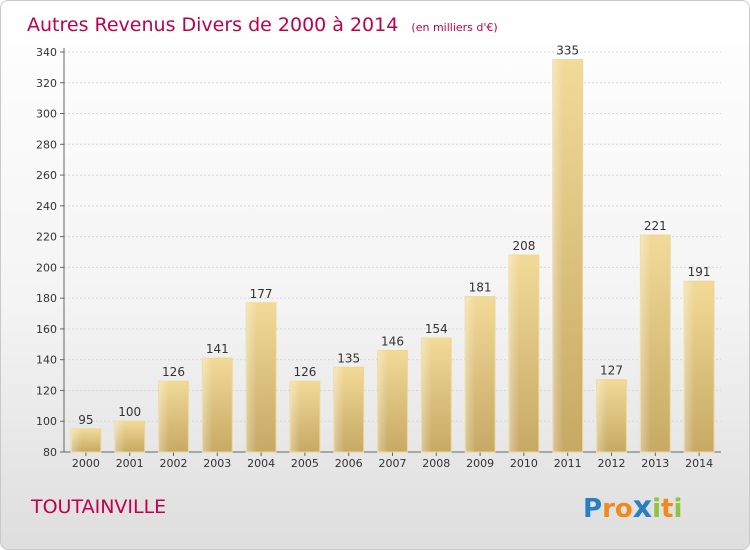 The height and width of the screenshot is (550, 750). Describe the element at coordinates (261, 463) in the screenshot. I see `x-tick-label: 2004` at that location.